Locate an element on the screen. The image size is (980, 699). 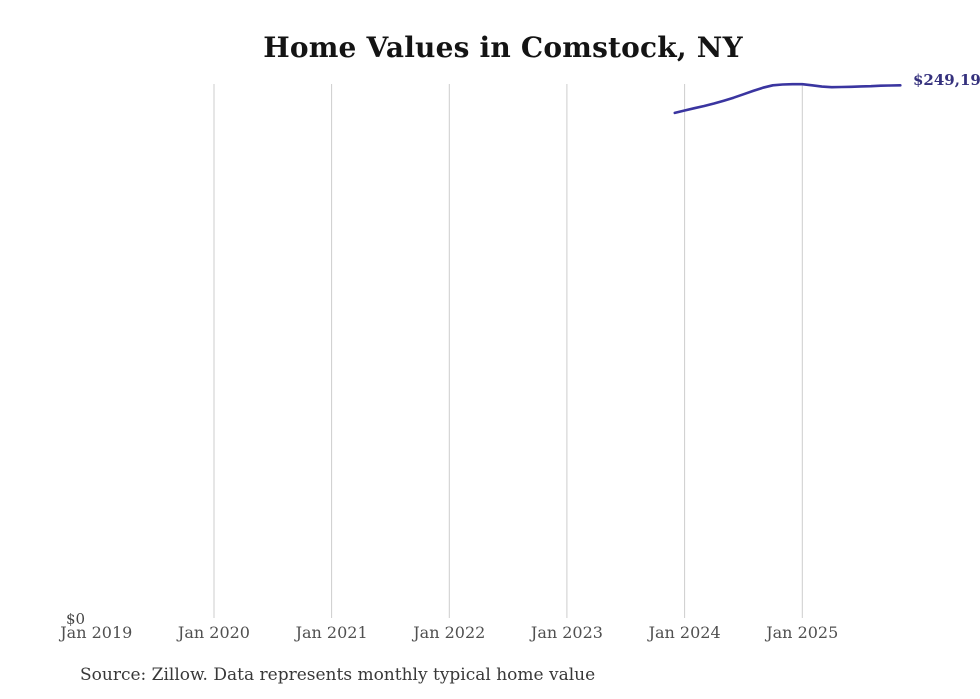
x-tick-label: Jan 2025 is located at coordinates (802, 632).